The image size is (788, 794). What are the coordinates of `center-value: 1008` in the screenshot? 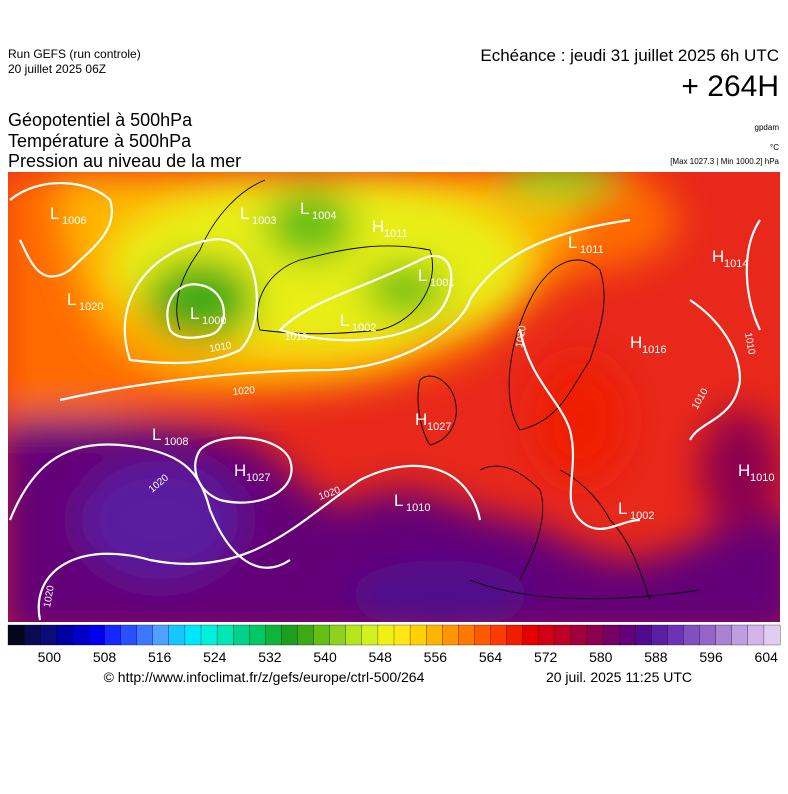 It's located at (176, 442).